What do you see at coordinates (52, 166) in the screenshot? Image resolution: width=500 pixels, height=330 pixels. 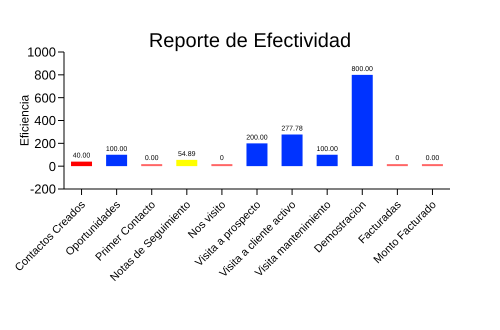 I see `y-tick-label: 0` at bounding box center [52, 166].